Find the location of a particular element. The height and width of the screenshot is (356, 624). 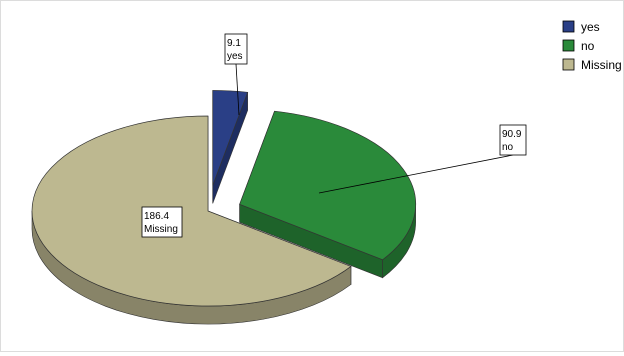

legend-item-missing: Missing is located at coordinates (592, 65).